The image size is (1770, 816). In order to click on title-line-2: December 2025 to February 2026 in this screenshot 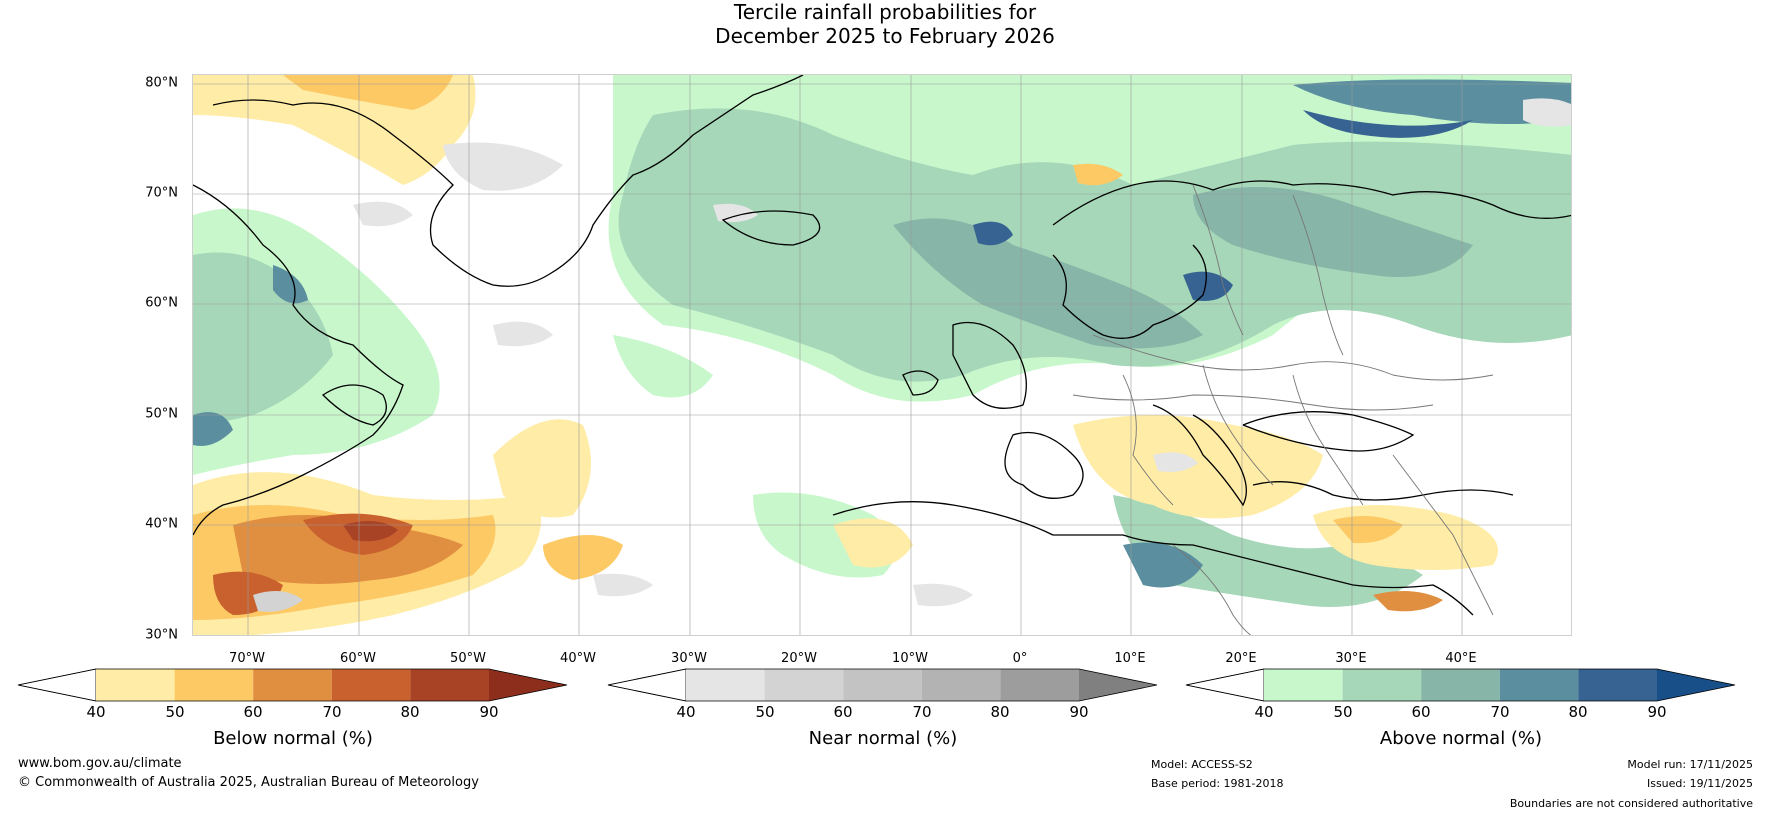, I will do `click(885, 36)`.